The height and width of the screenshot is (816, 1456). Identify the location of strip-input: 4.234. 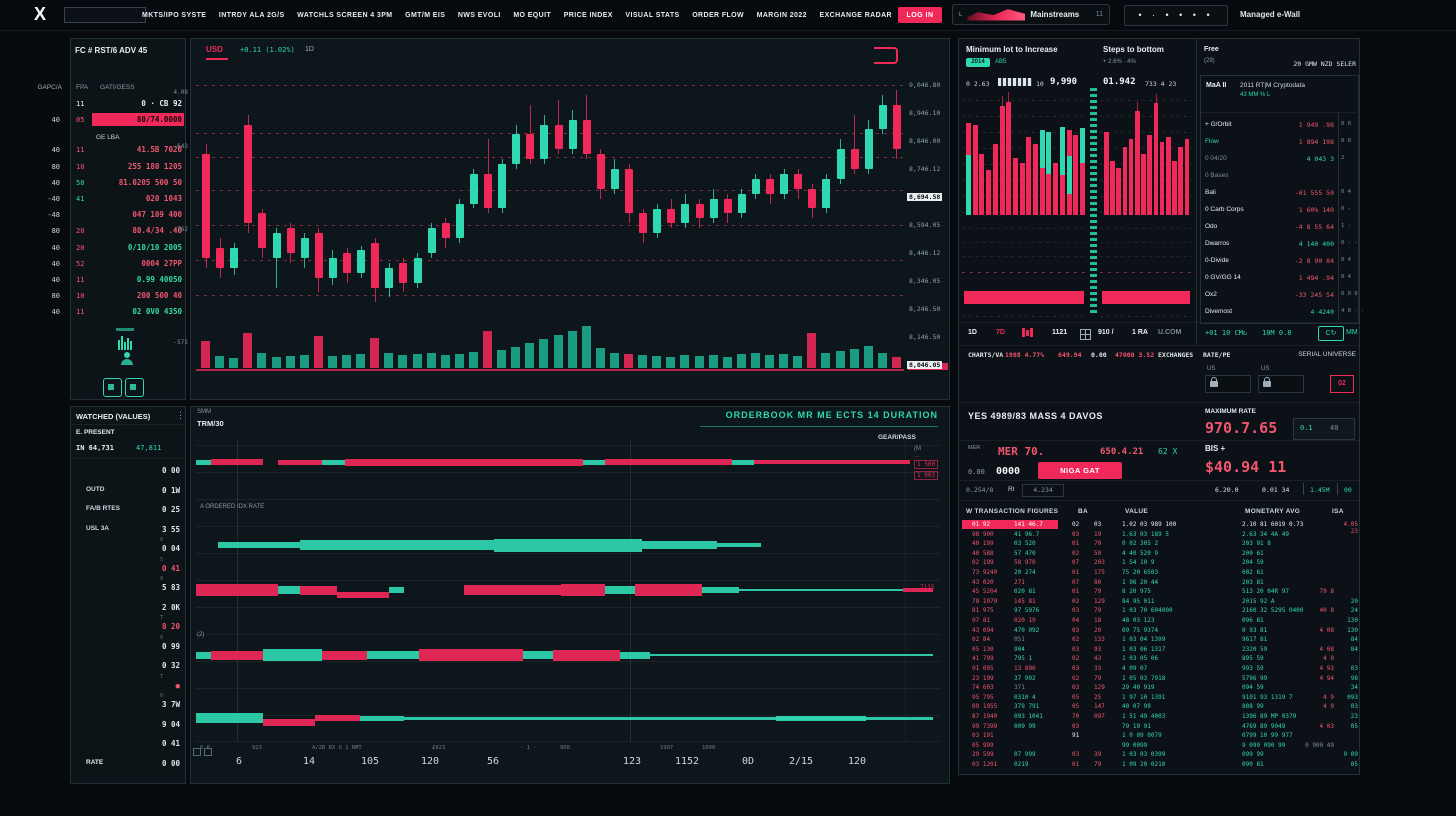
(1043, 490).